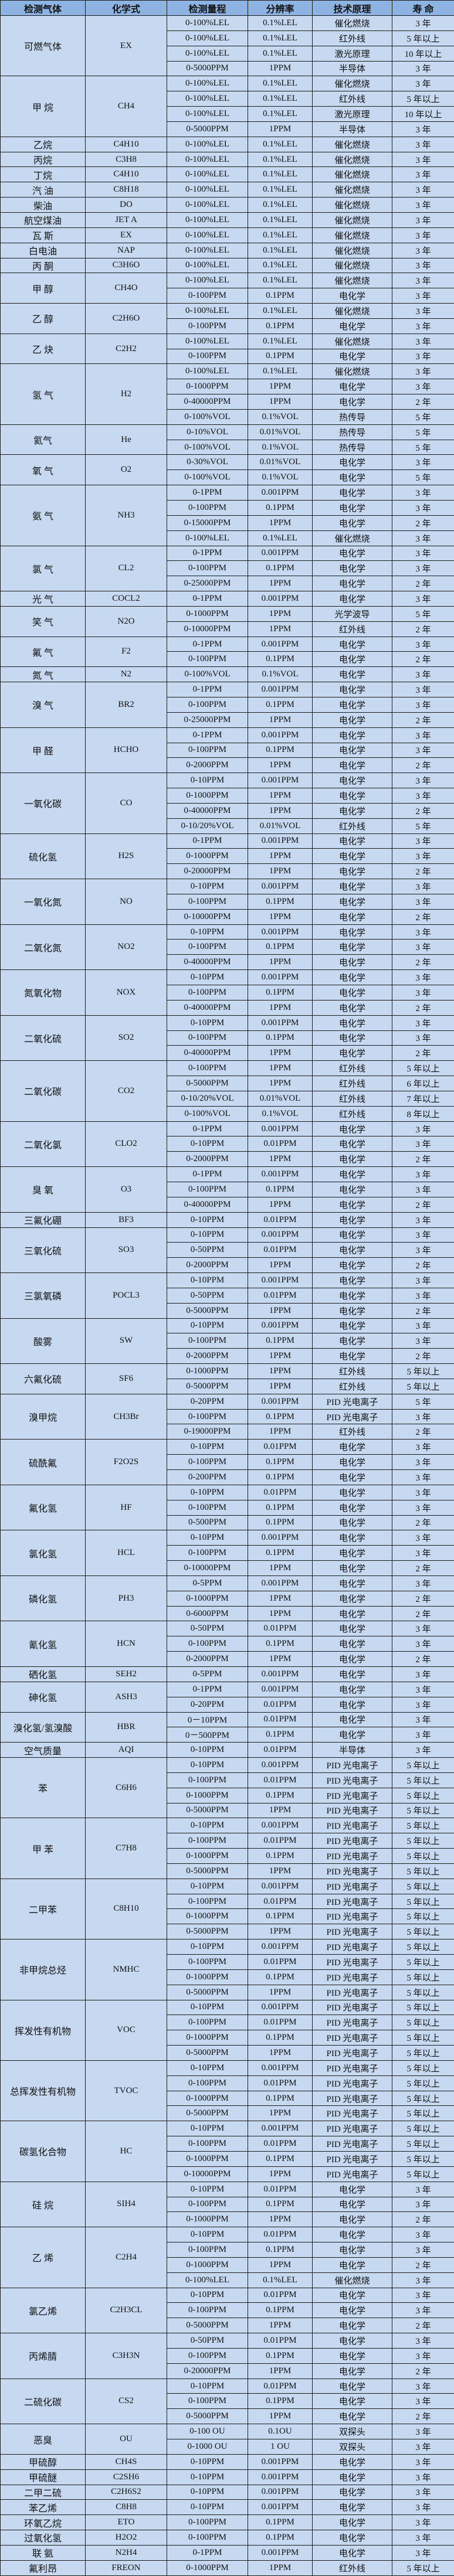 The width and height of the screenshot is (454, 2576). I want to click on gas-name-cell: 乙 炔, so click(43, 349).